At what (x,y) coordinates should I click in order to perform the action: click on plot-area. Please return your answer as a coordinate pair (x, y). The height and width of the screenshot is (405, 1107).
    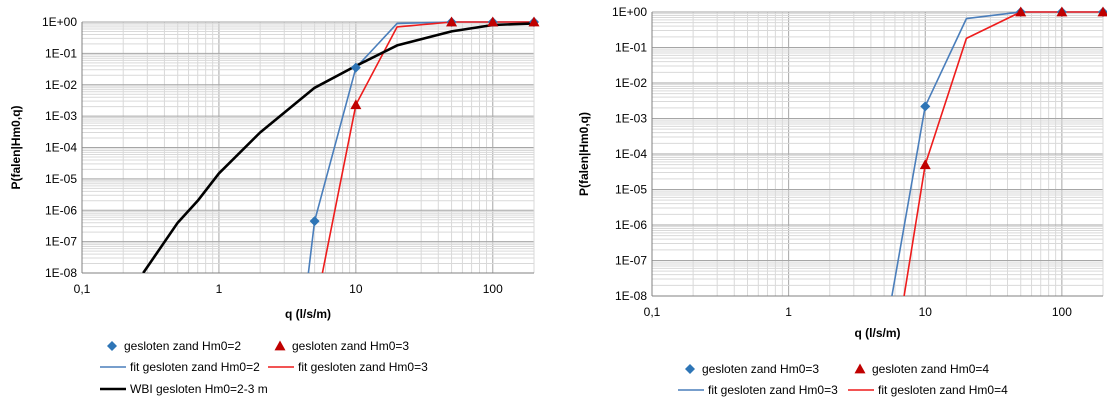
    Looking at the image, I should click on (997, 153).